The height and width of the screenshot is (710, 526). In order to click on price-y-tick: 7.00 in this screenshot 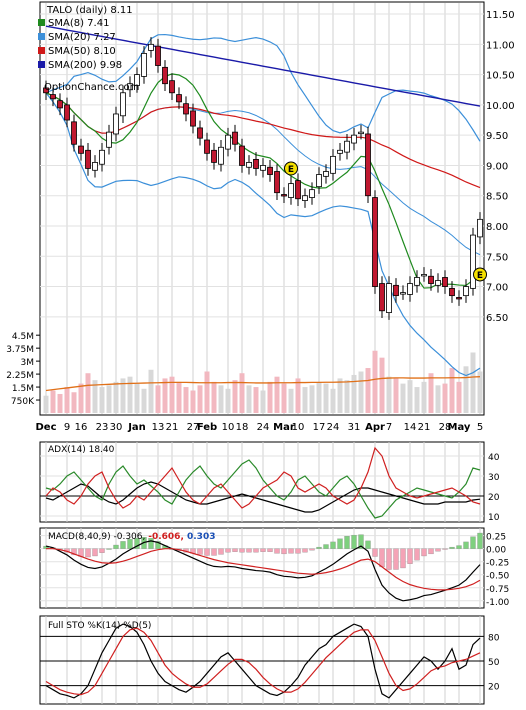, I will do `click(497, 288)`.